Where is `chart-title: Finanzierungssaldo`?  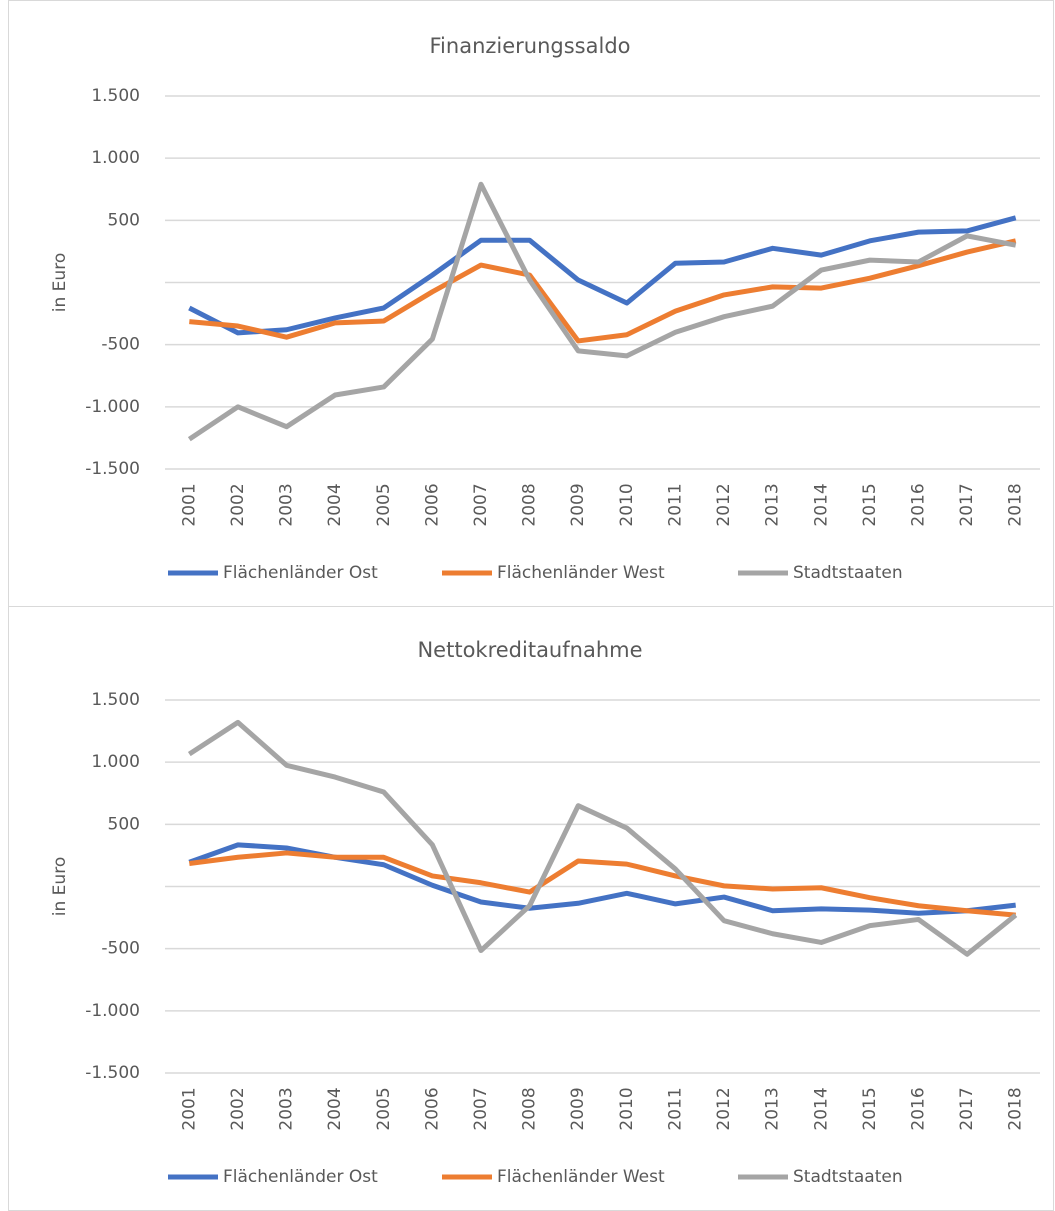
chart-title: Finanzierungssaldo is located at coordinates (530, 46).